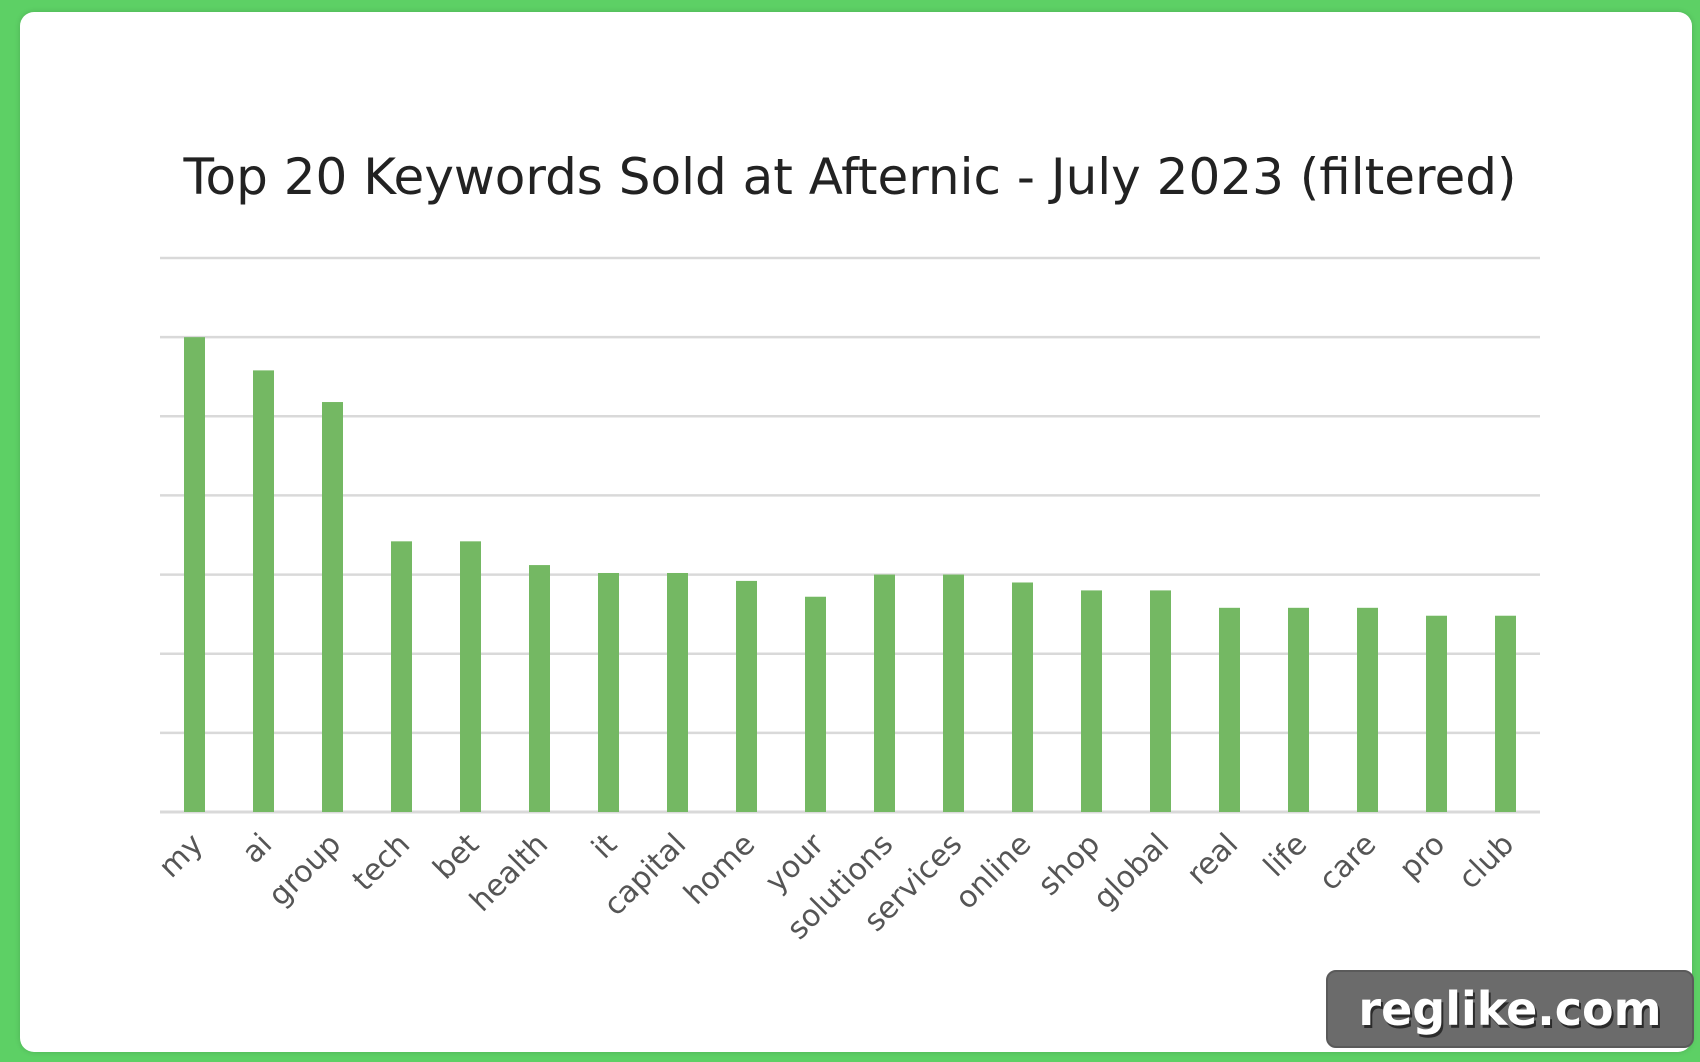  What do you see at coordinates (509, 873) in the screenshot?
I see `x-tick-label: health` at bounding box center [509, 873].